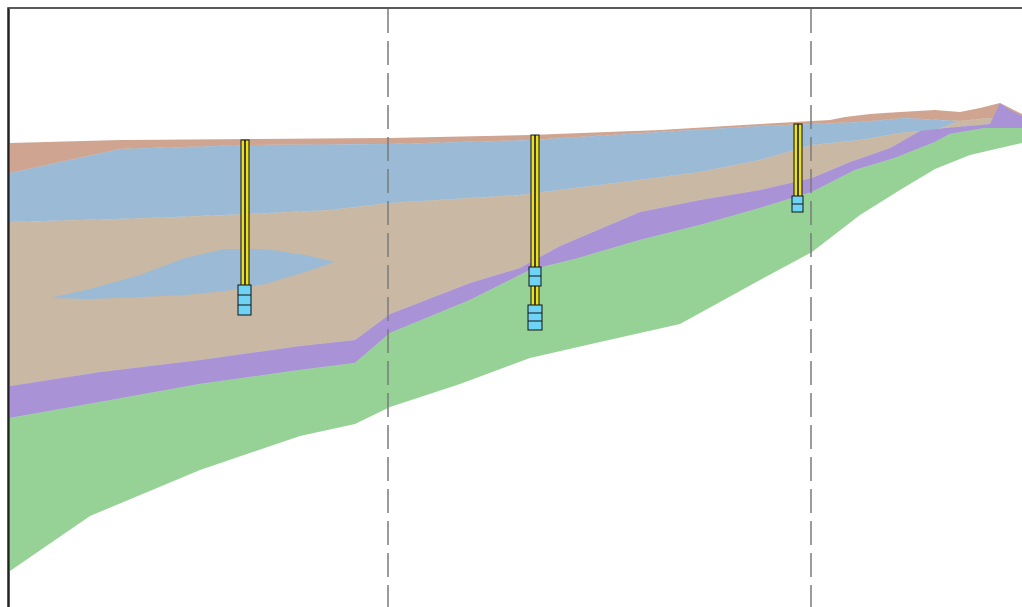 This screenshot has width=1022, height=607. What do you see at coordinates (516, 138) in the screenshot?
I see `layer-topsoil` at bounding box center [516, 138].